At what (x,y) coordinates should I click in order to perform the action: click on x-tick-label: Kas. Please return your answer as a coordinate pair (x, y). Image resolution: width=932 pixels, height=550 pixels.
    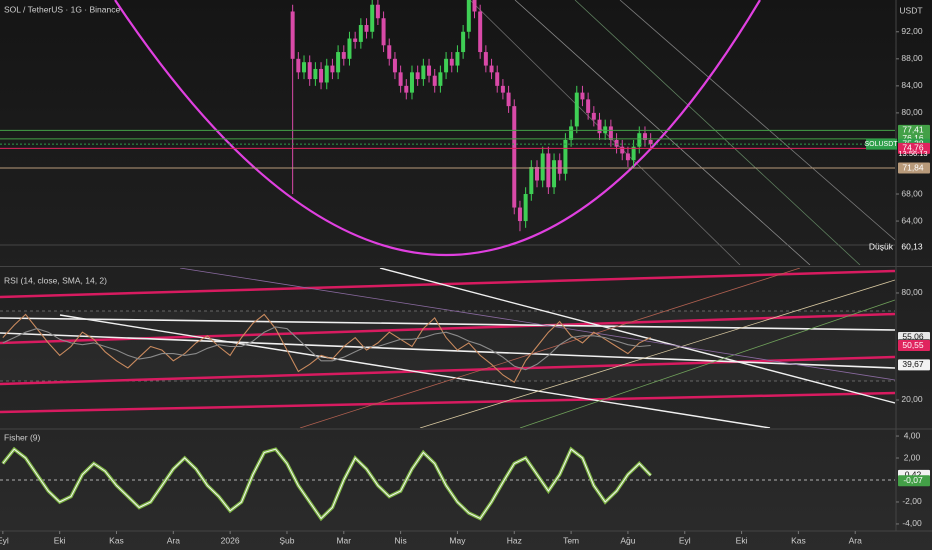
    Looking at the image, I should click on (798, 540).